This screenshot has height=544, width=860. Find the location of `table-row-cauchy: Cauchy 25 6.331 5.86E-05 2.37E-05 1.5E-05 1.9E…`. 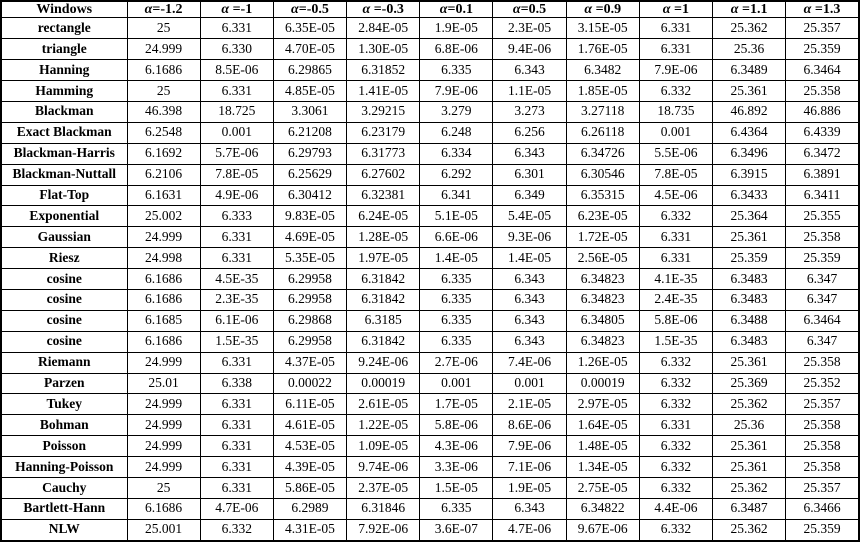

table-row-cauchy: Cauchy 25 6.331 5.86E-05 2.37E-05 1.5E-05 1.9E… is located at coordinates (430, 487).